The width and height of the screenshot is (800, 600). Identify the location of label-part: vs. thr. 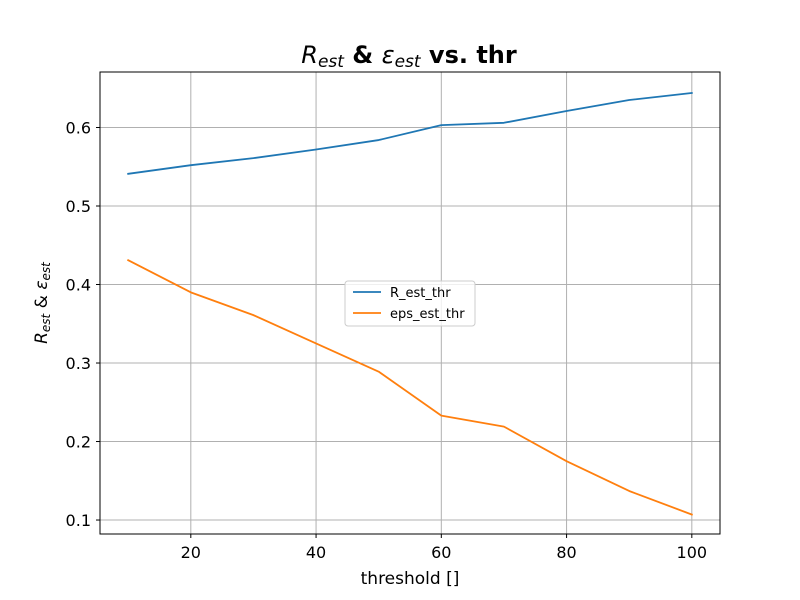
(469, 55).